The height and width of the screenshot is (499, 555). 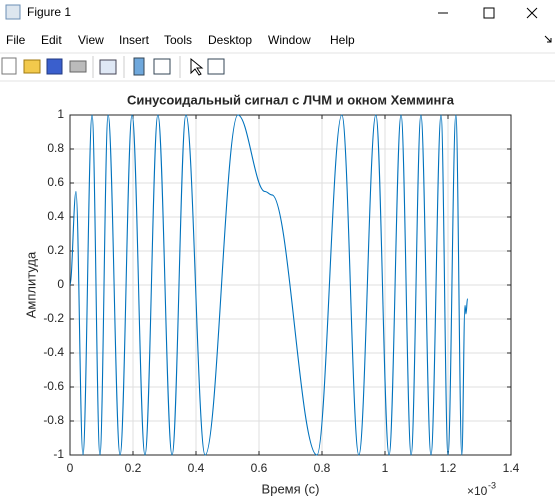 I want to click on open-icon, so click(x=32, y=66).